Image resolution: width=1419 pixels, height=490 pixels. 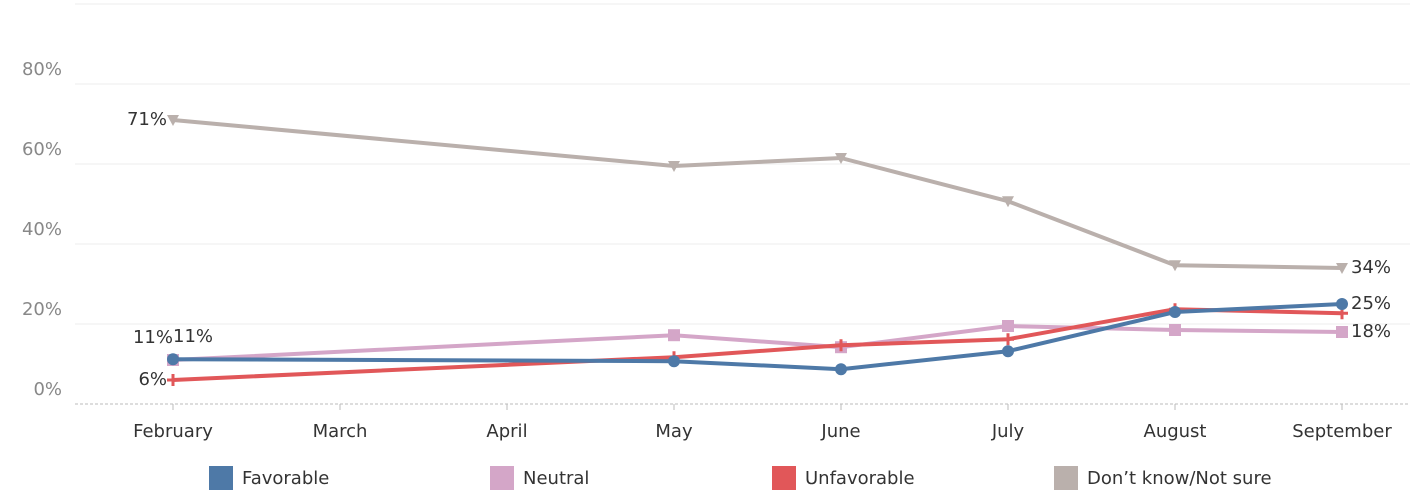 I want to click on y-tick-label: 0%, so click(x=47, y=389).